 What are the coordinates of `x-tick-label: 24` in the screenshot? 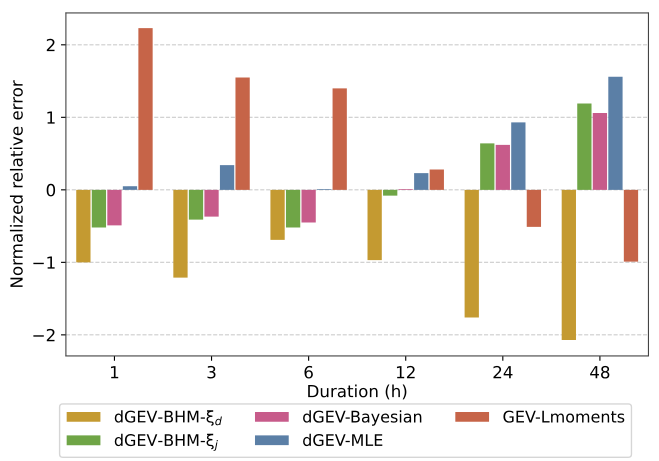 It's located at (502, 372).